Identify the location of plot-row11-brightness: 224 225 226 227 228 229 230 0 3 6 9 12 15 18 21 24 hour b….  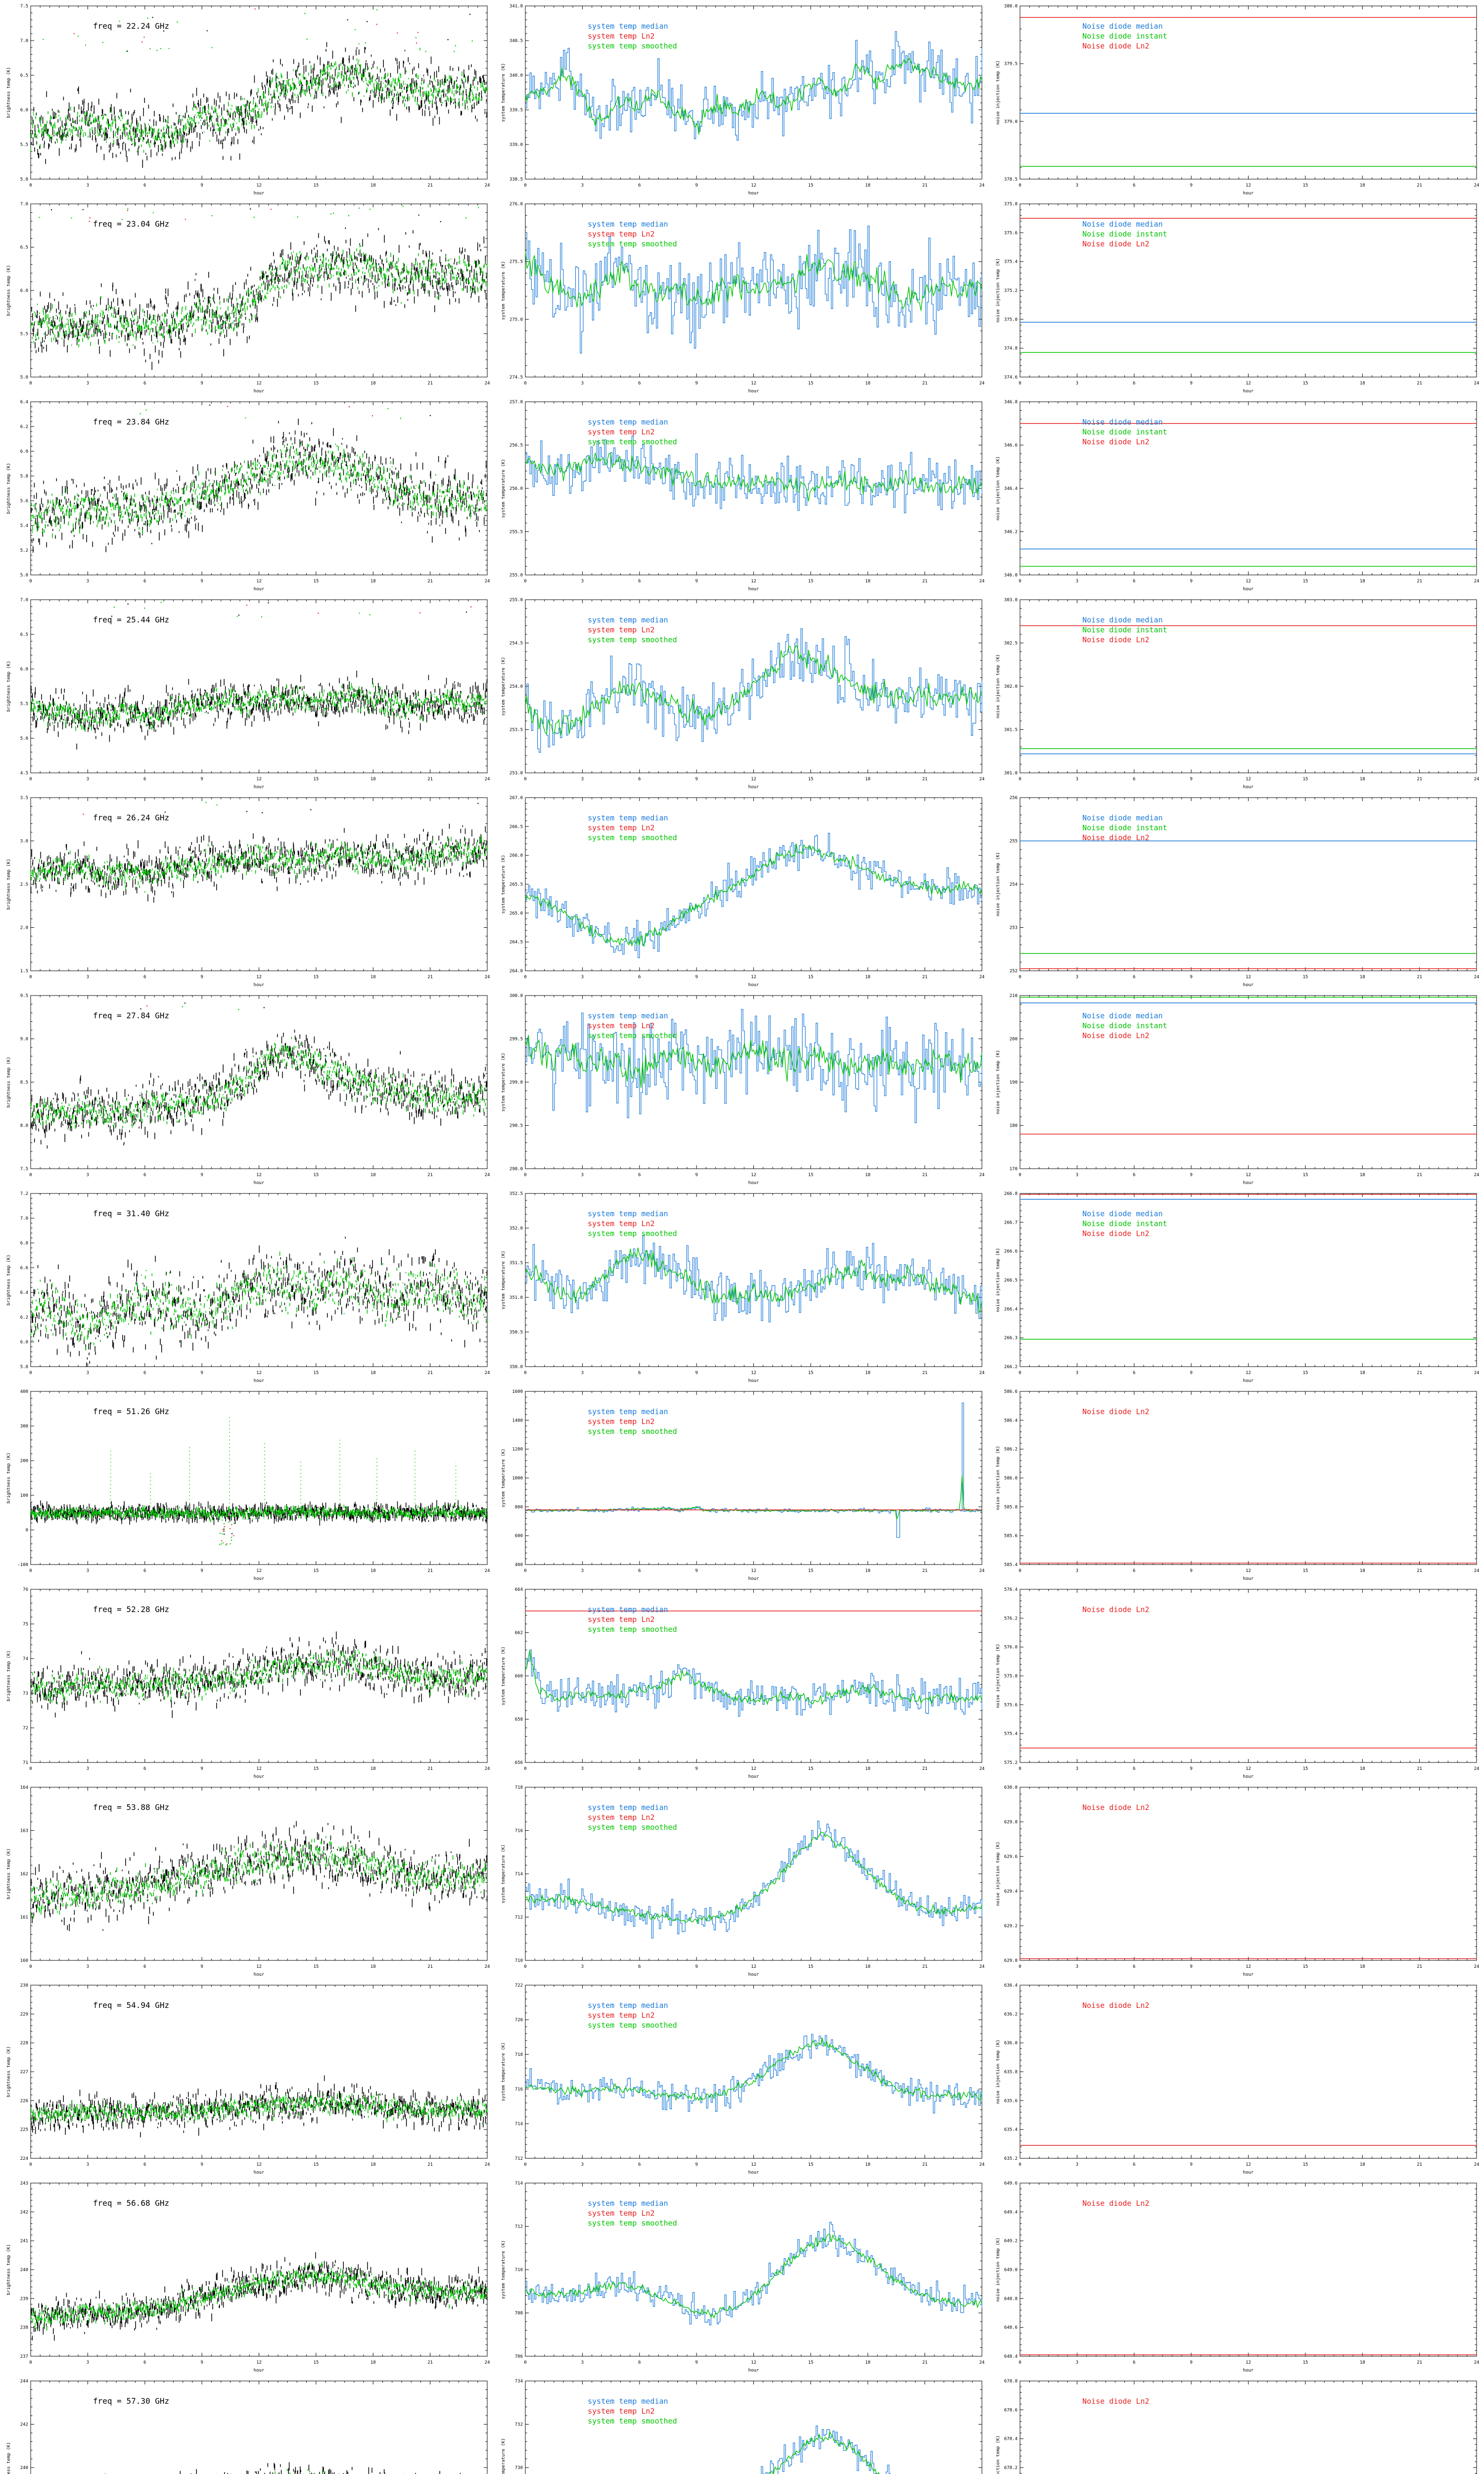
(248, 2079).